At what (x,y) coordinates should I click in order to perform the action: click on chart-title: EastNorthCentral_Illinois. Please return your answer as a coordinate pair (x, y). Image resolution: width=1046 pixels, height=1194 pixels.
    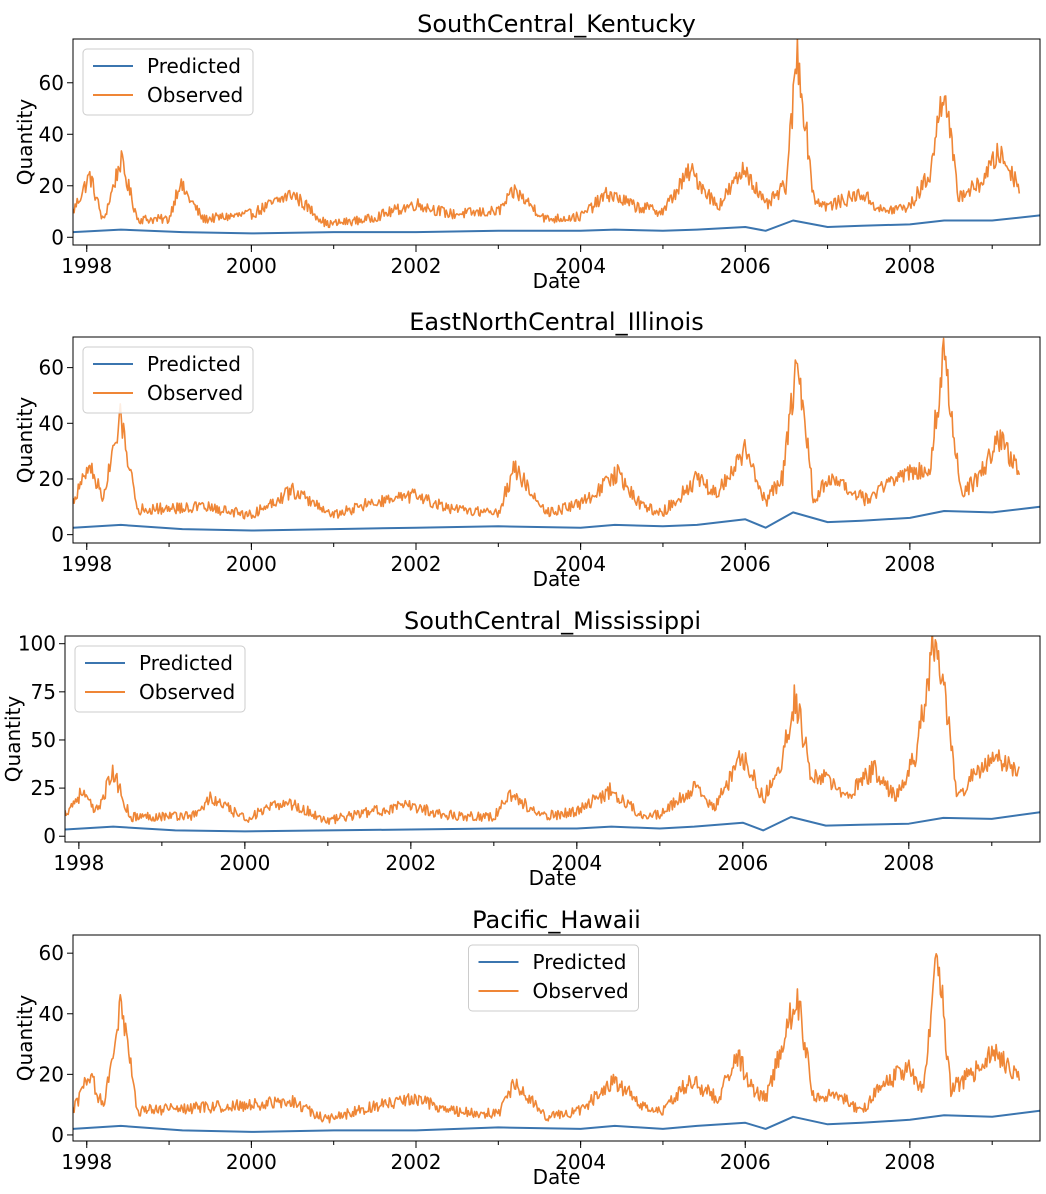
    Looking at the image, I should click on (556, 322).